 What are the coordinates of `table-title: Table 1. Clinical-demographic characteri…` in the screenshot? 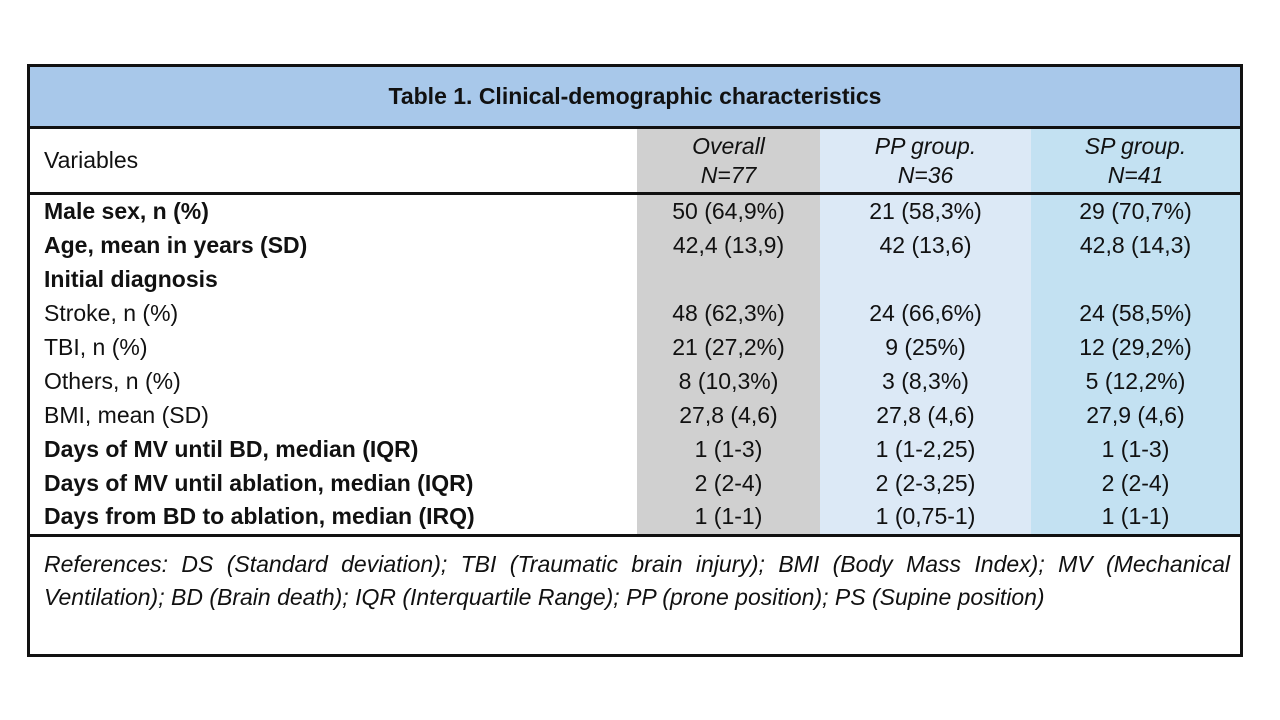 It's located at (635, 98).